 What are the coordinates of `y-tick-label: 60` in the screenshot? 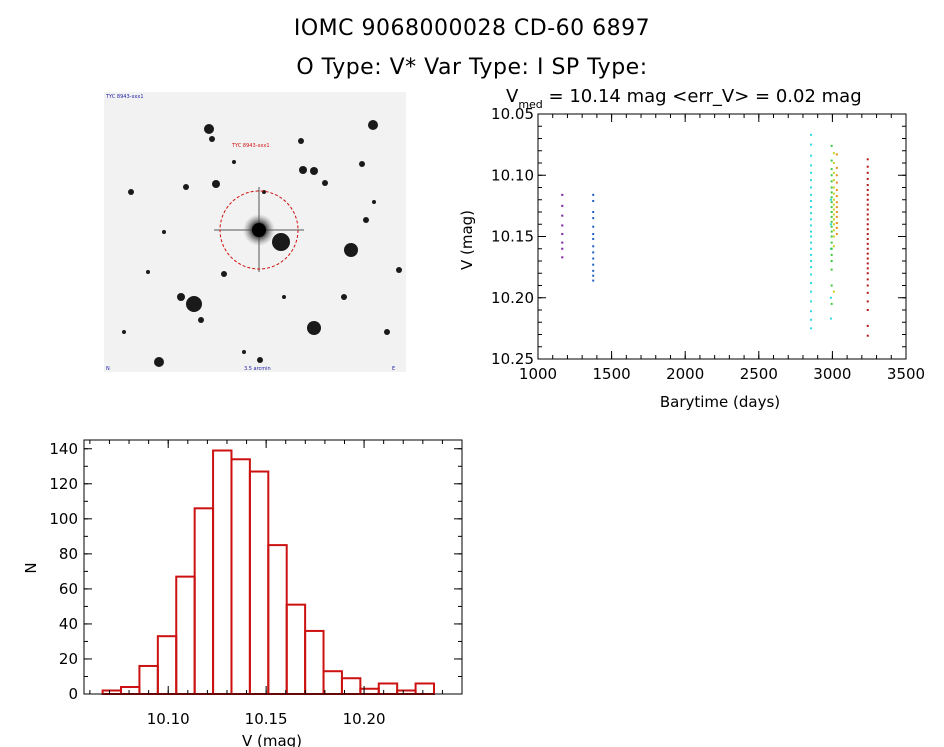 It's located at (68, 589).